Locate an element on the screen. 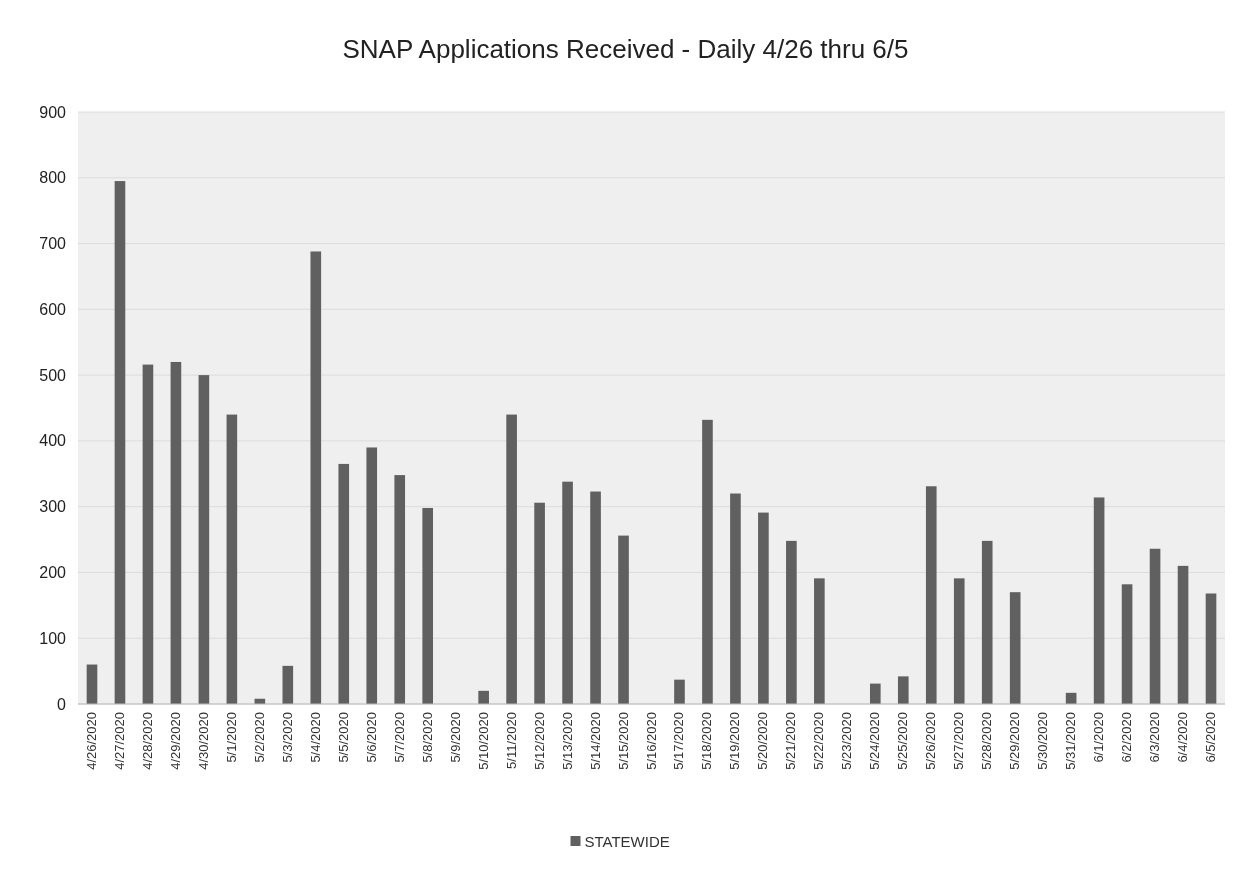 The height and width of the screenshot is (876, 1251). x-tick-label: 5/28/2020 is located at coordinates (987, 741).